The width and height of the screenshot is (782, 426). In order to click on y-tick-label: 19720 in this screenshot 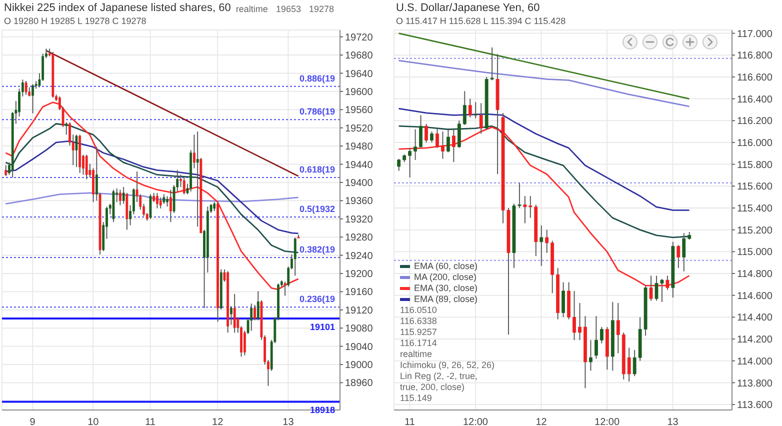, I will do `click(359, 38)`.